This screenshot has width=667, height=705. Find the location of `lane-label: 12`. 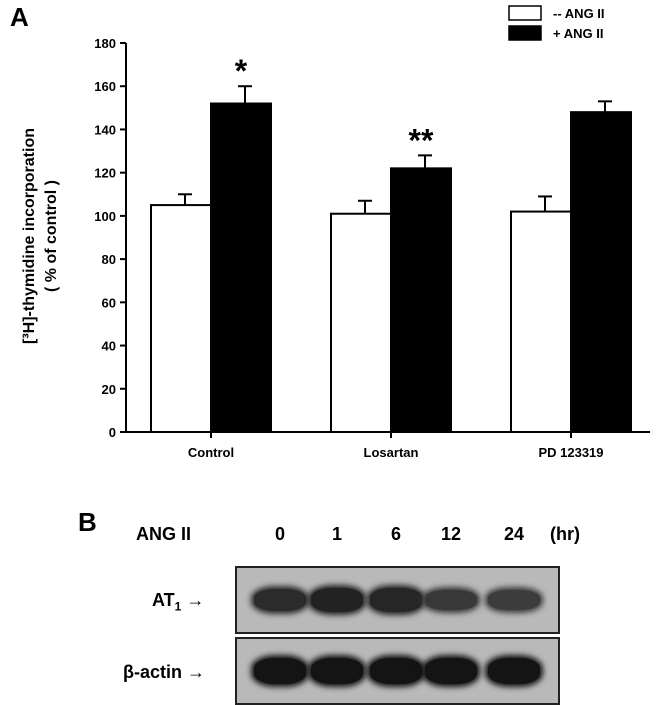

lane-label: 12 is located at coordinates (451, 534).